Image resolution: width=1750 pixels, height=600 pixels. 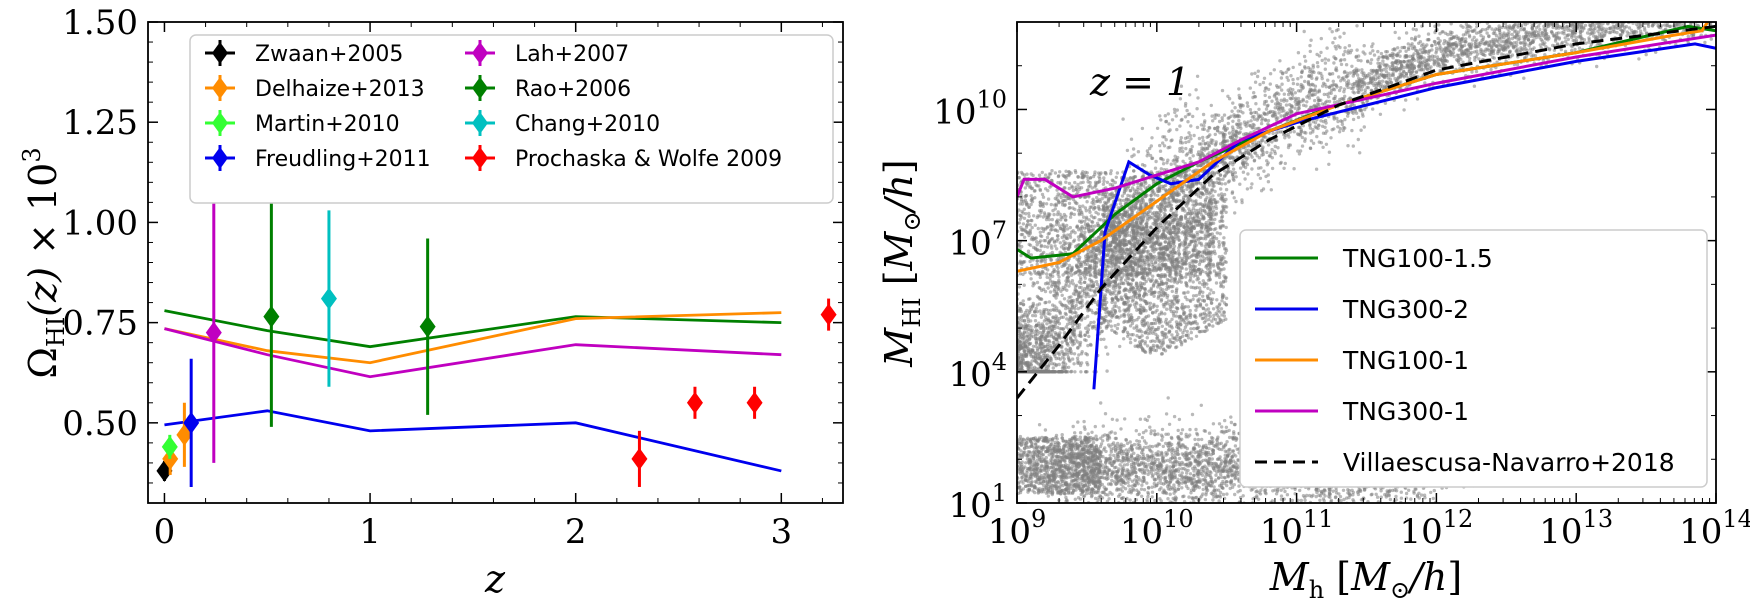 I want to click on point-martin-2010, so click(x=169, y=446).